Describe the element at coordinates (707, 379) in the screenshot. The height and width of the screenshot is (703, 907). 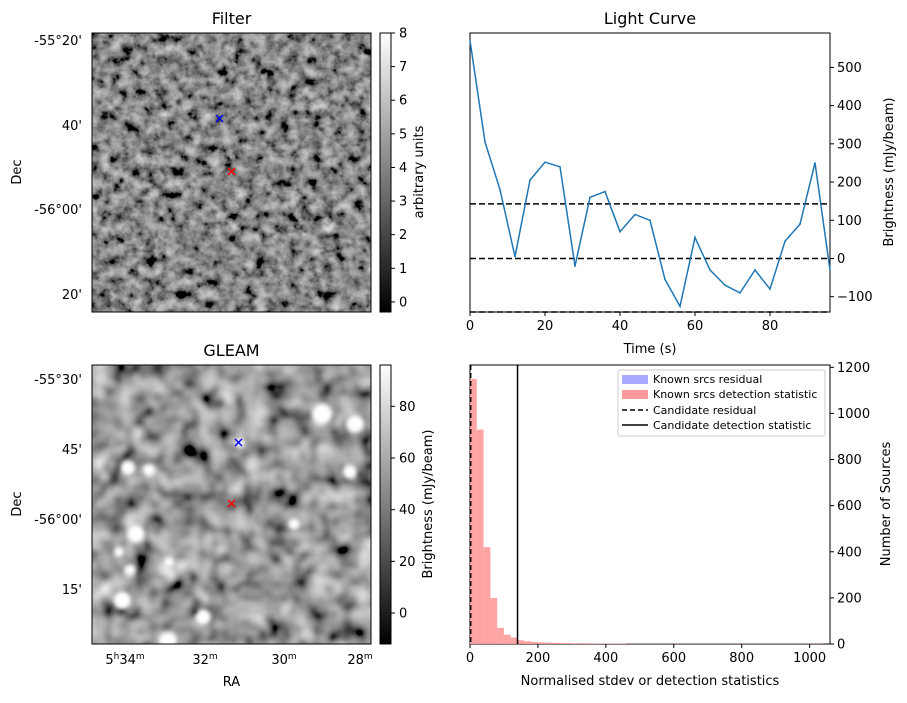
I see `legend-entry-1: Known srcs residual` at that location.